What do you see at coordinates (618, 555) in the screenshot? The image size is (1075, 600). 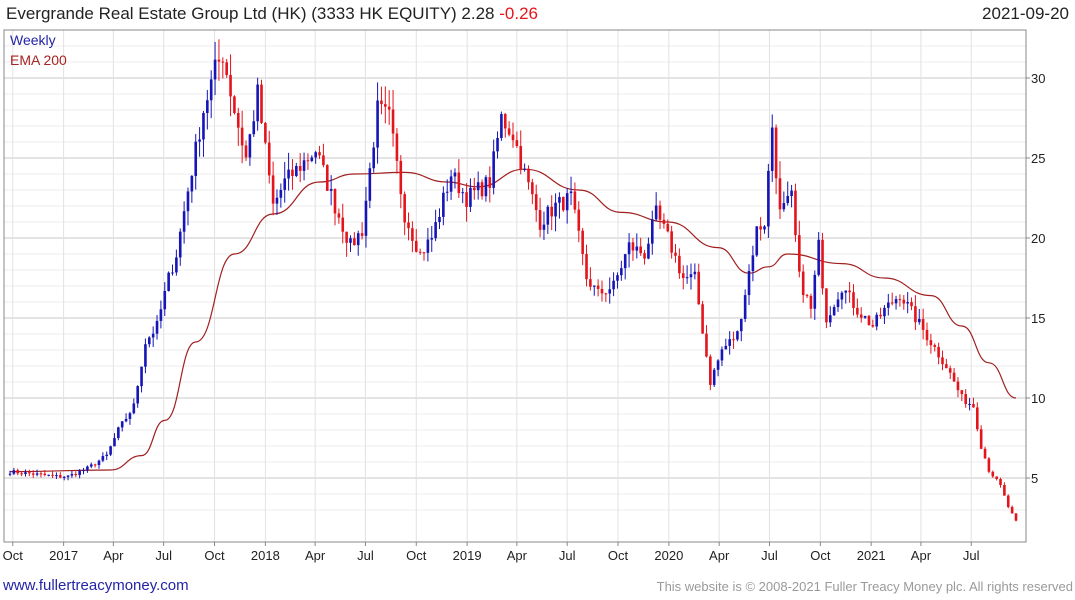 I see `x-tick-label: Oct` at bounding box center [618, 555].